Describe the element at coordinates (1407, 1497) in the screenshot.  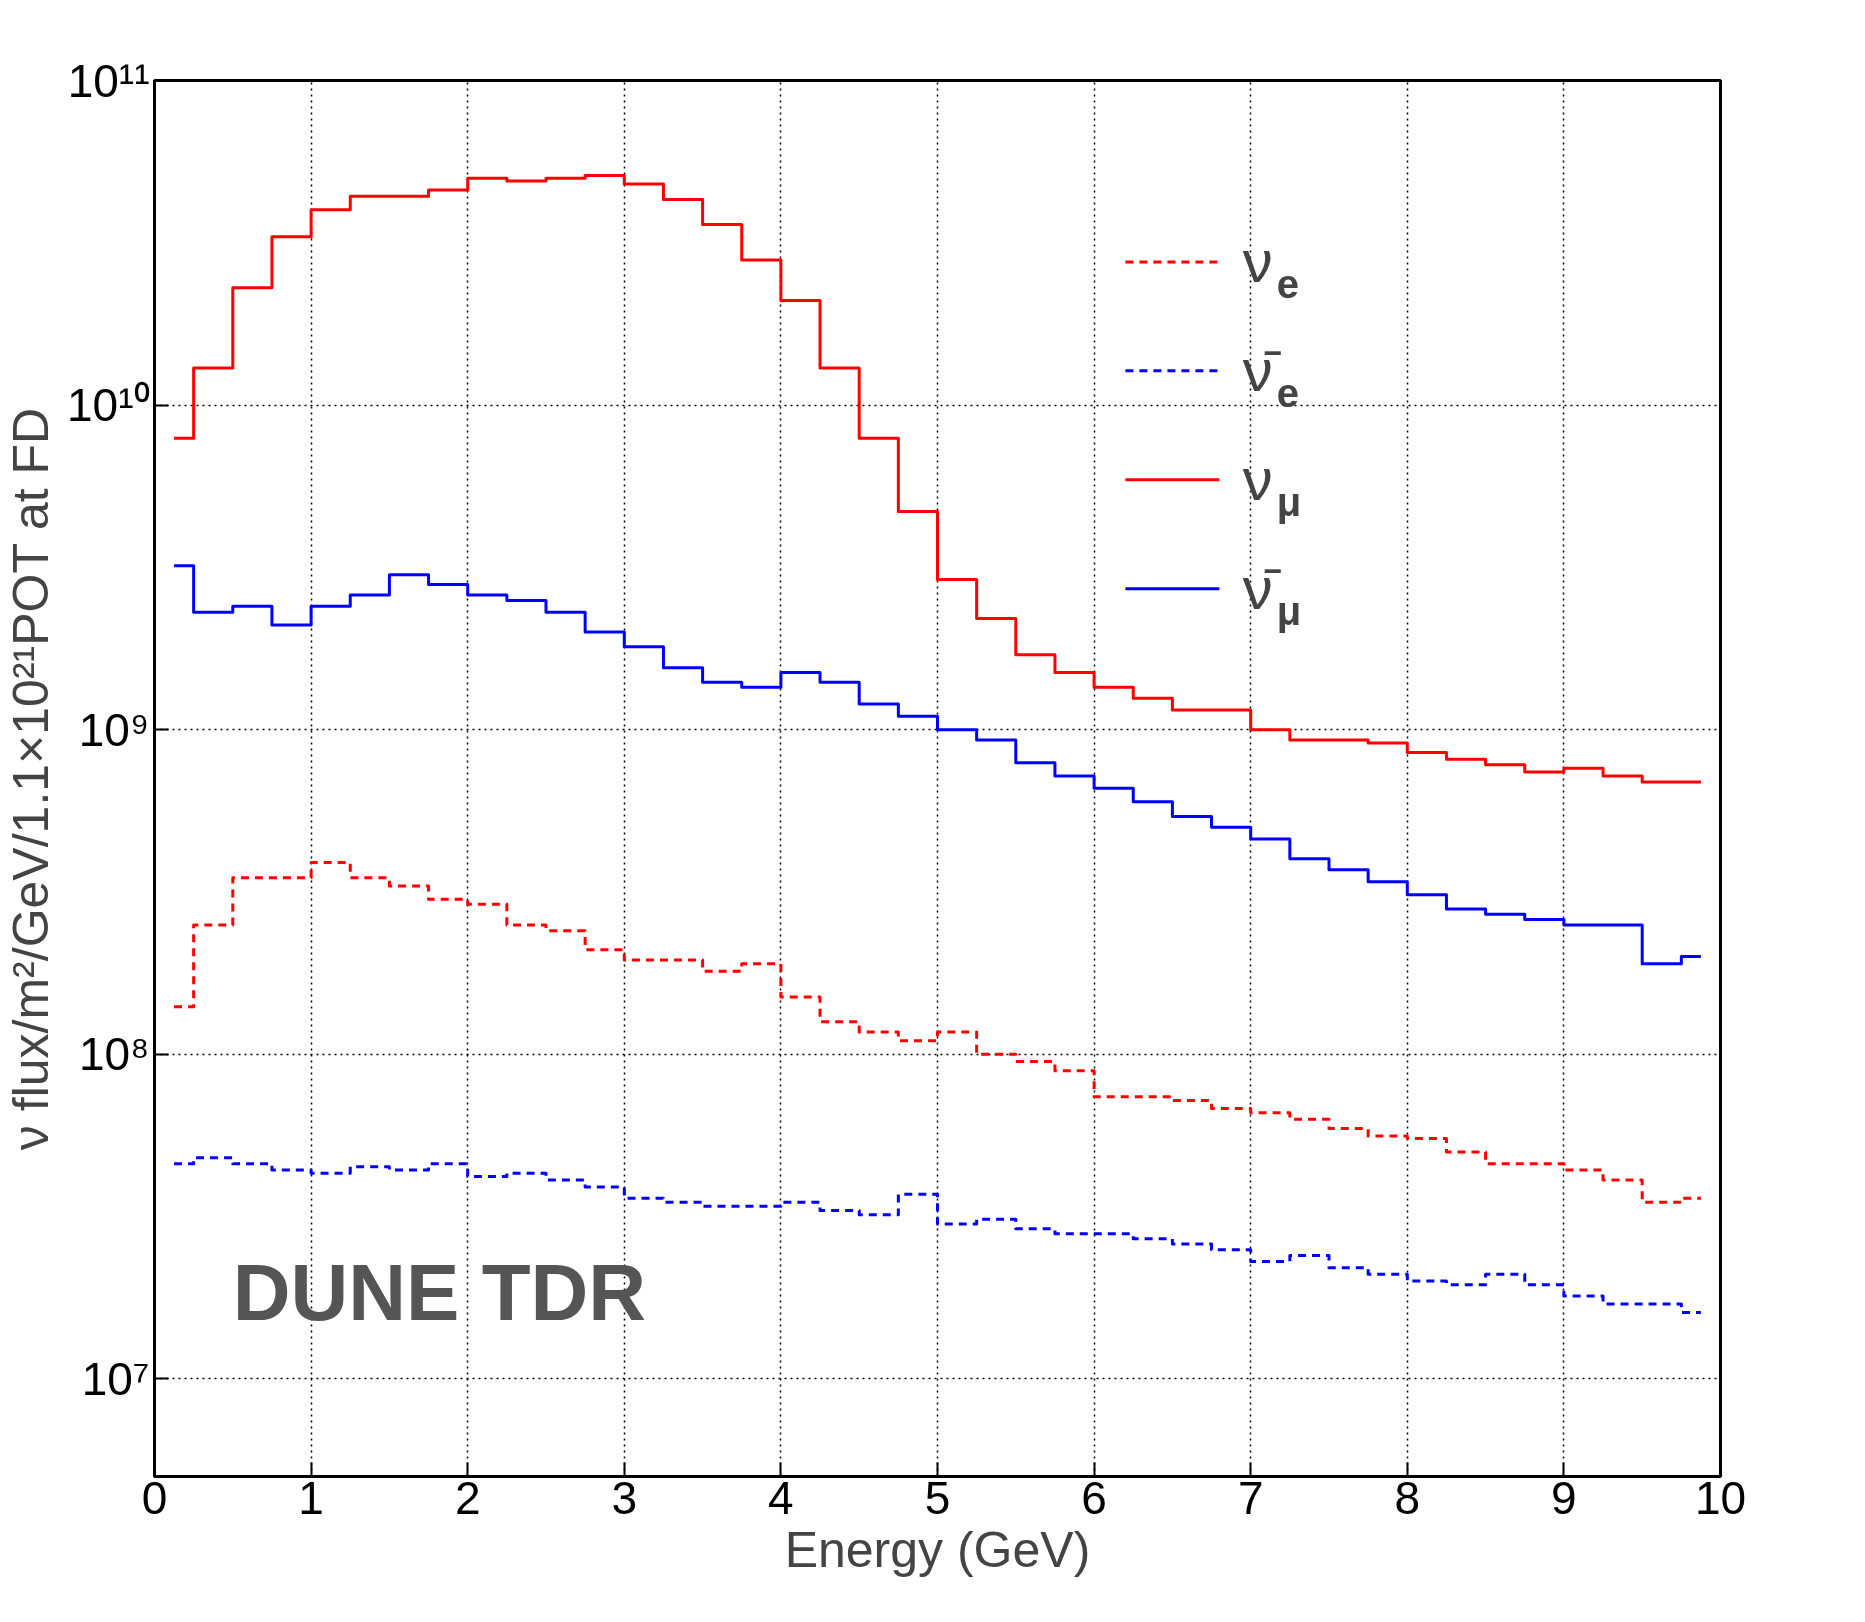
I see `x-tick-label: 8` at that location.